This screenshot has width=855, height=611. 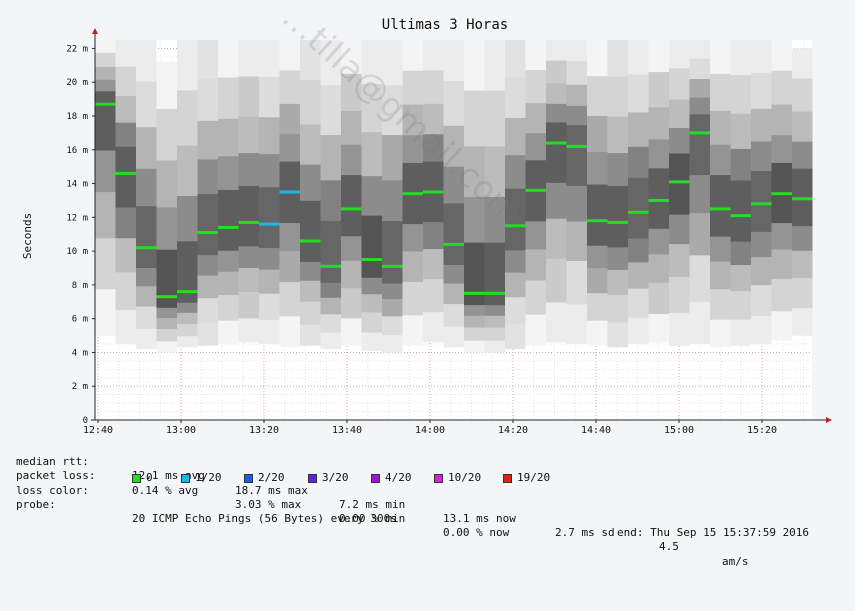 I want to click on median-rtt-now: 13.1 ms now, so click(x=479, y=519).